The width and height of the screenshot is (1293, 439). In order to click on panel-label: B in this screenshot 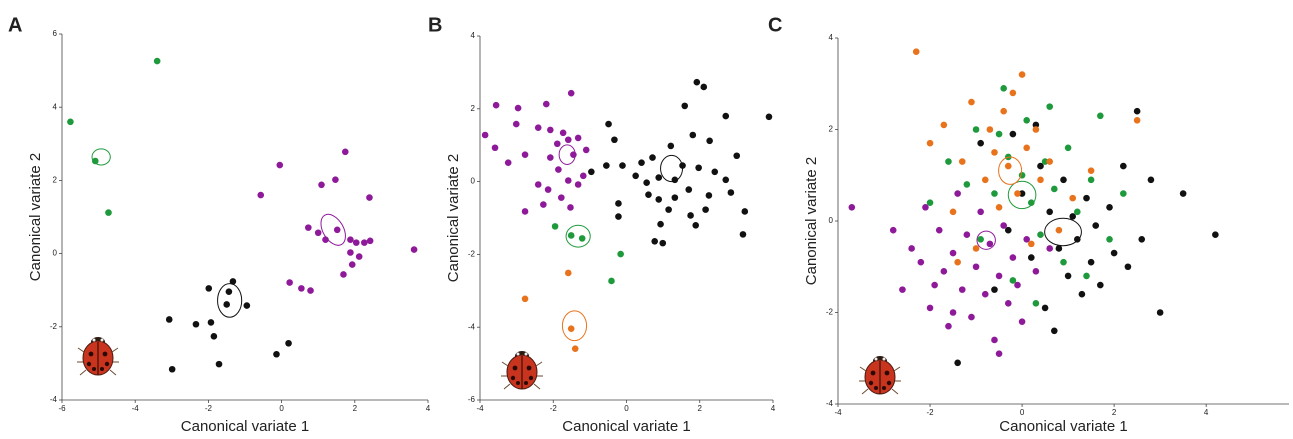, I will do `click(435, 25)`.